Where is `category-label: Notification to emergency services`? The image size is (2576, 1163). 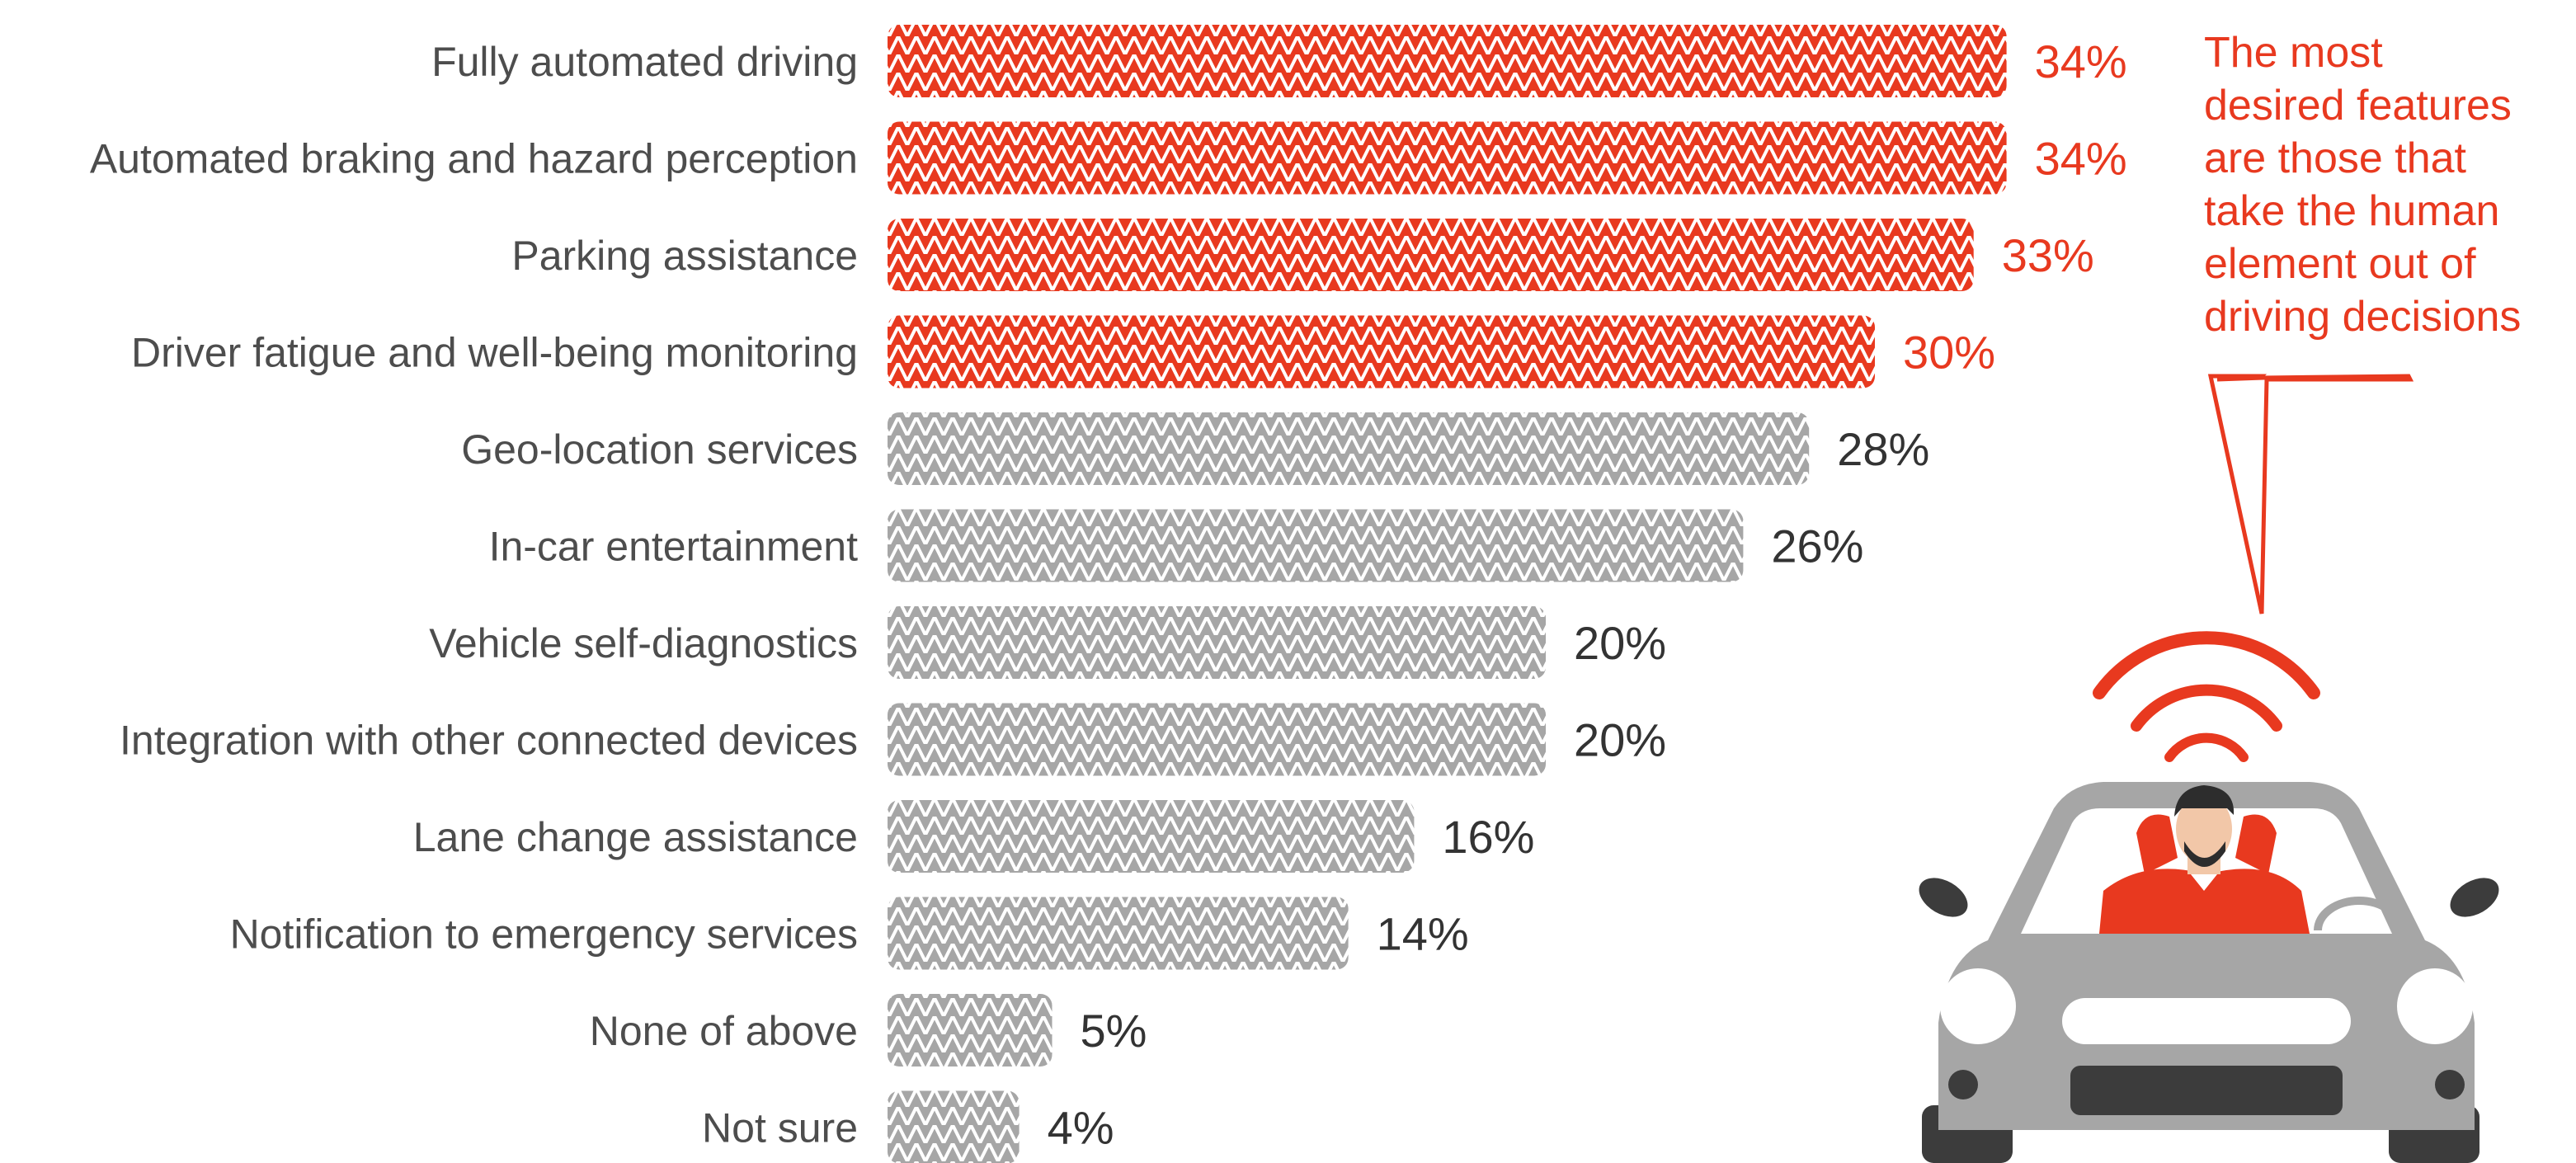 category-label: Notification to emergency services is located at coordinates (544, 934).